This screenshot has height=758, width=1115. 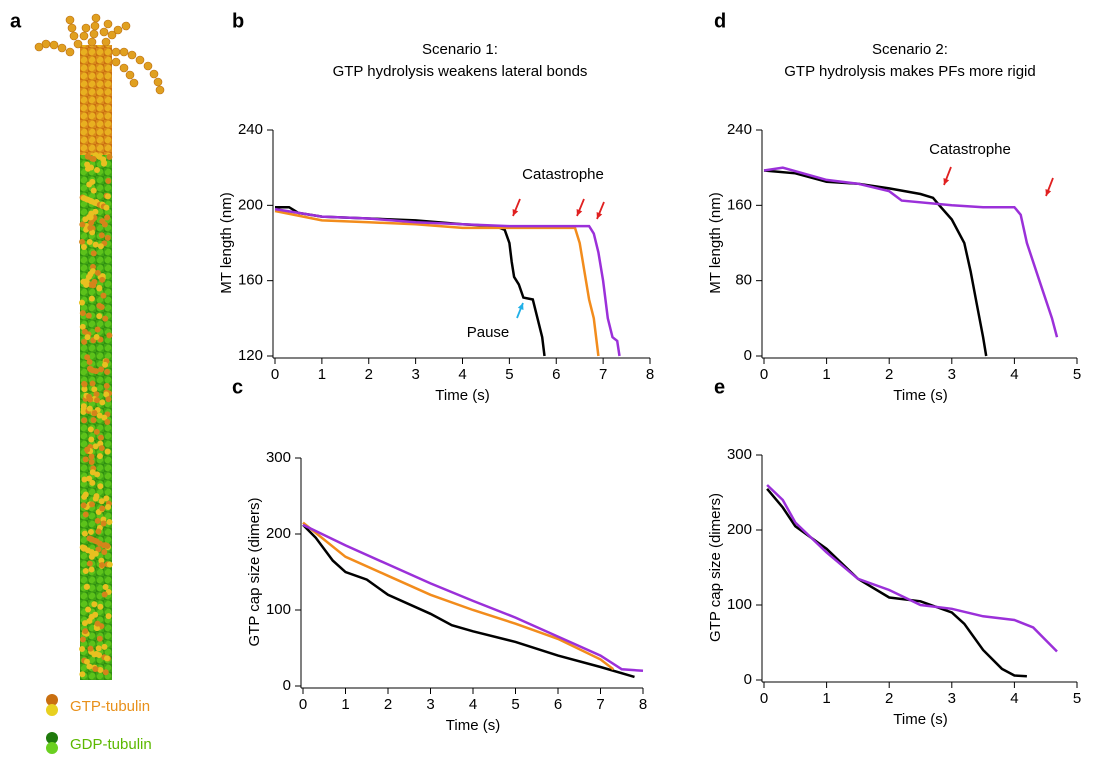 I want to click on x-tick-label: 7, so click(x=603, y=374).